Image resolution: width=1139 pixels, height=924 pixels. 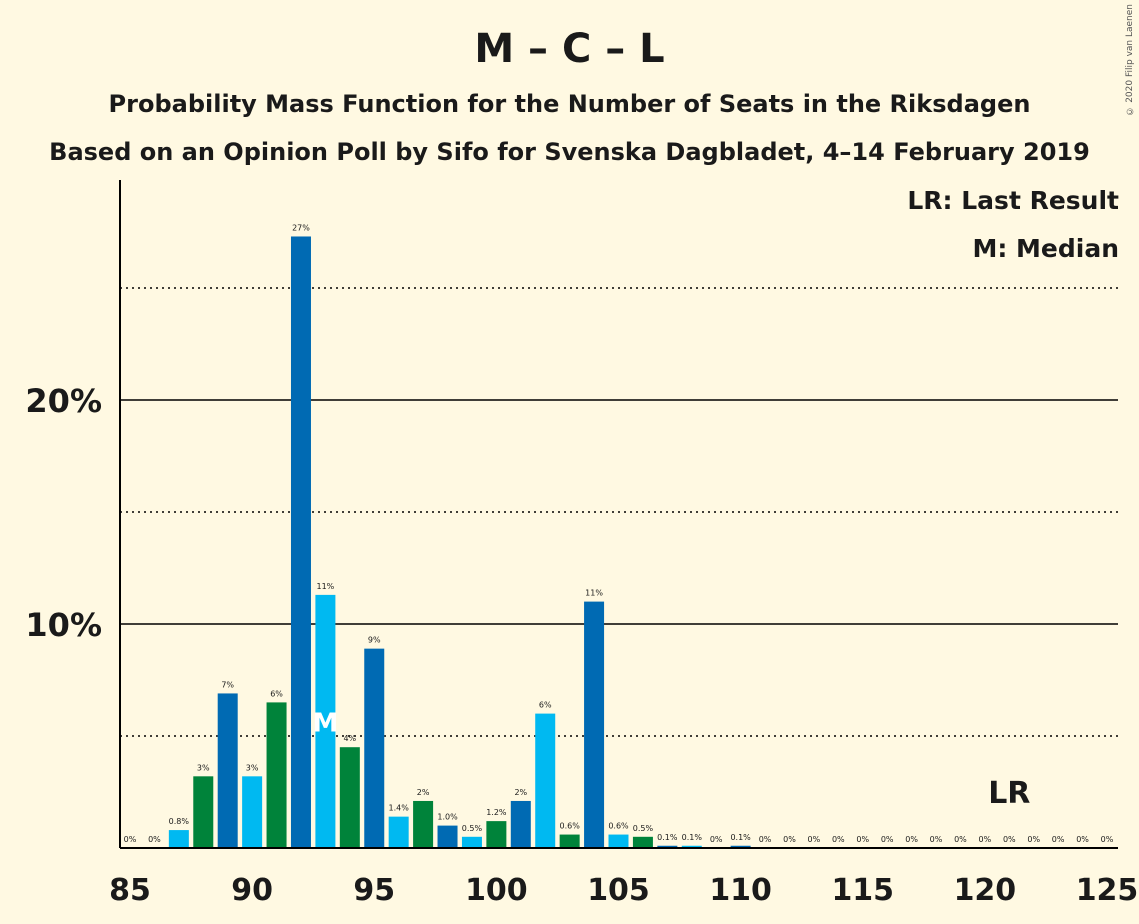 What do you see at coordinates (1045, 248) in the screenshot?
I see `legend-median: M: Median` at bounding box center [1045, 248].